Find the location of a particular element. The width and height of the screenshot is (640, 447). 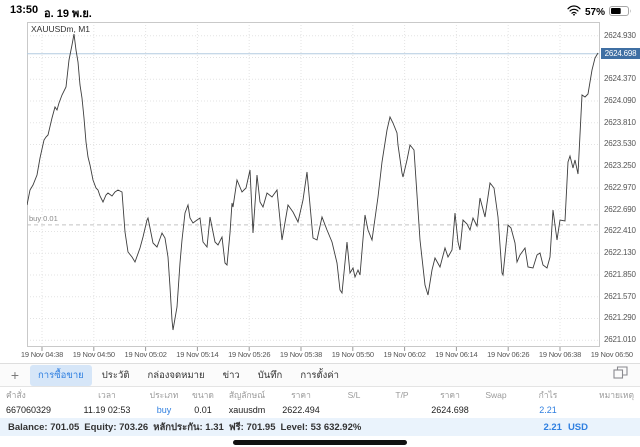

time-axis-label: 19 Nov 05:50 is located at coordinates (352, 354).